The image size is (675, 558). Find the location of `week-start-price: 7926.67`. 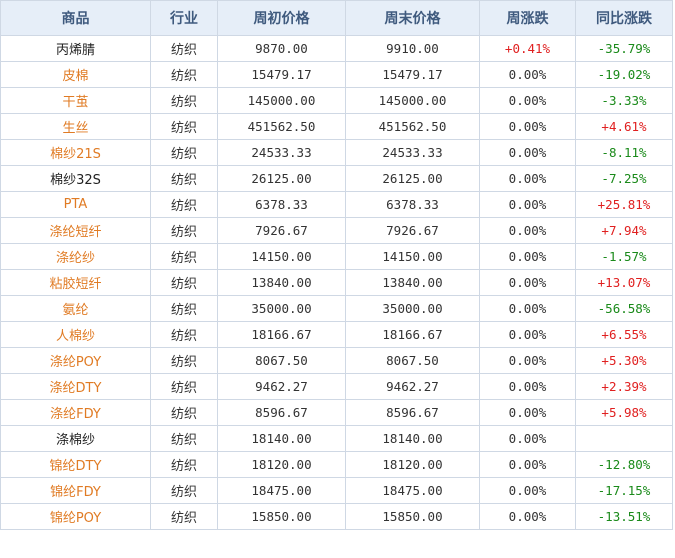

week-start-price: 7926.67 is located at coordinates (281, 230).